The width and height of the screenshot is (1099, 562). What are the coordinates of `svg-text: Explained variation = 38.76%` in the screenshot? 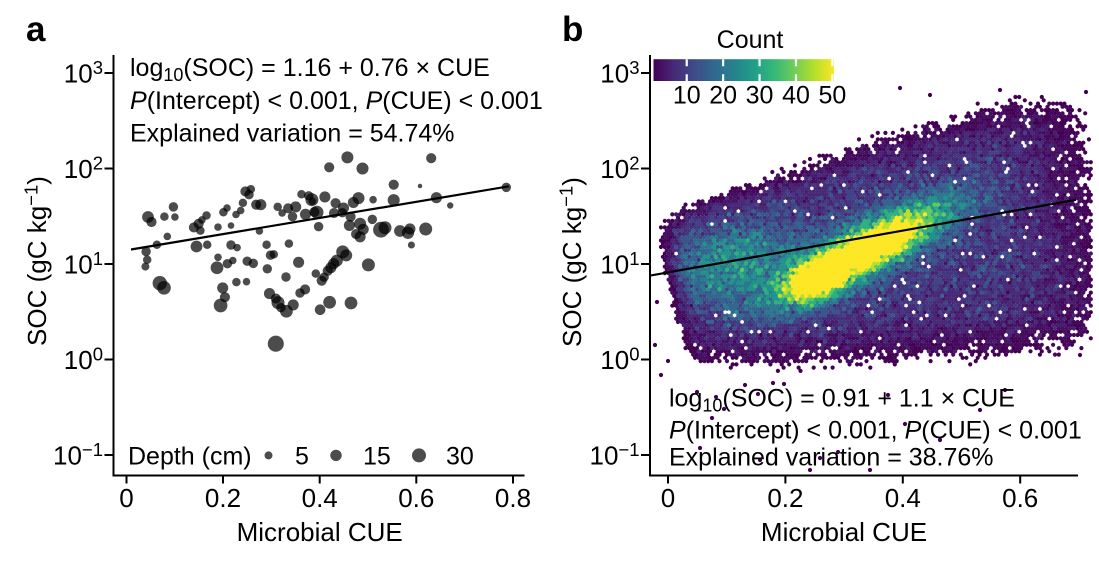 It's located at (831, 457).